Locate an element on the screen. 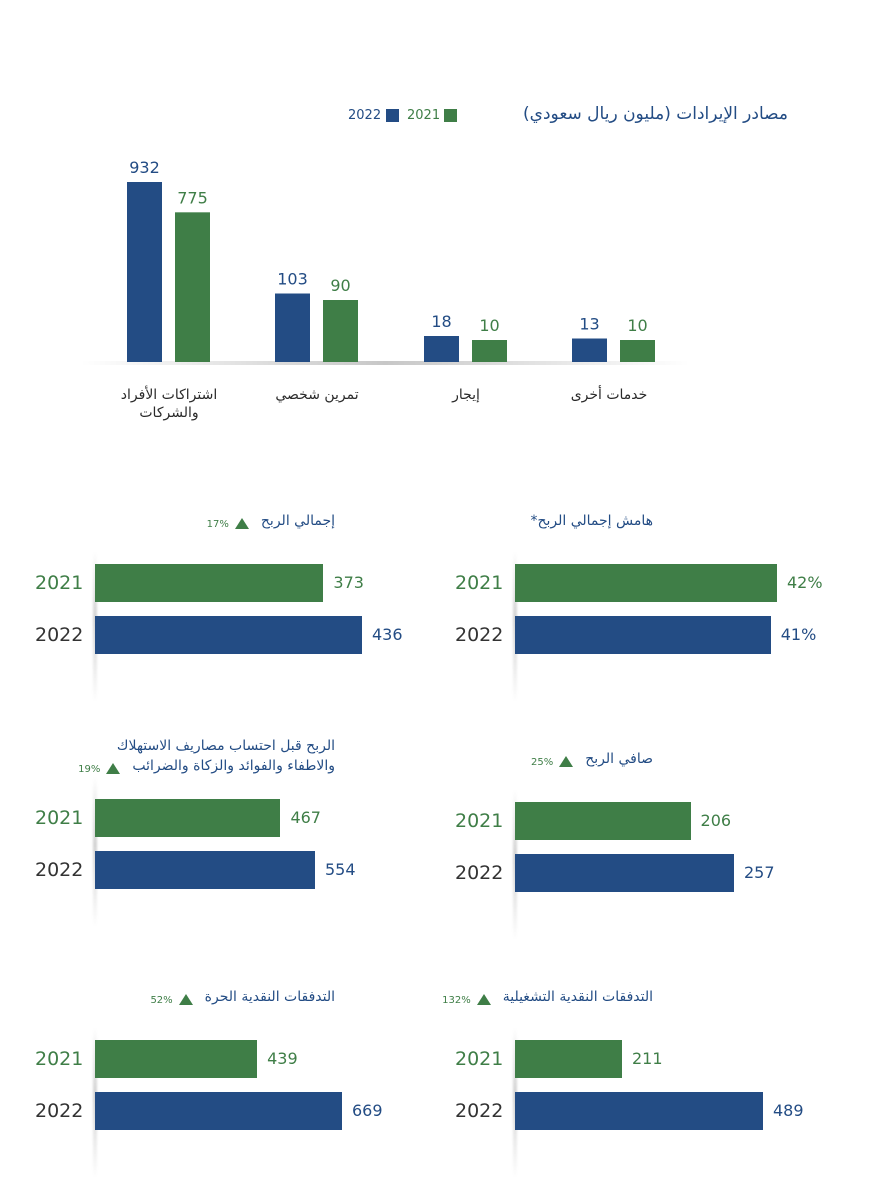 This screenshot has height=1200, width=894. kpi-change-percent: 132% is located at coordinates (456, 1000).